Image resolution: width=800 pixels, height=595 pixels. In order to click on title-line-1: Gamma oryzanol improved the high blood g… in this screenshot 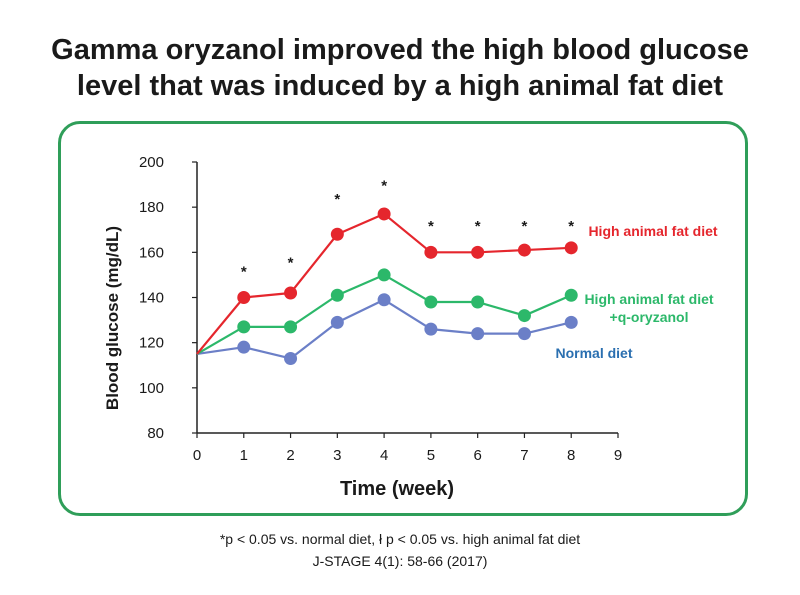, I will do `click(400, 50)`.